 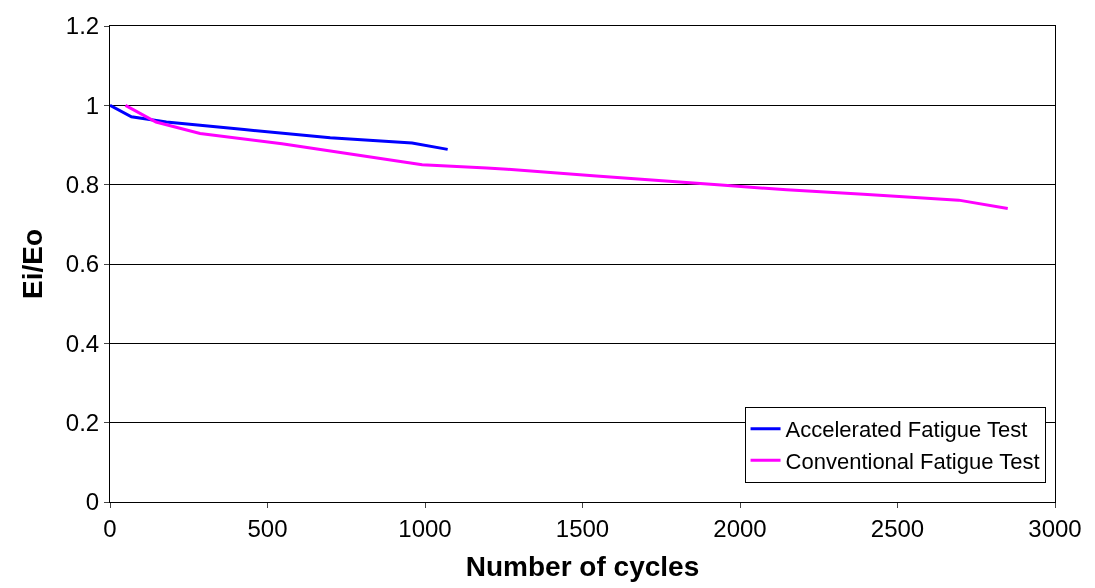 I want to click on y-tick-label: 0.4, so click(x=82, y=343).